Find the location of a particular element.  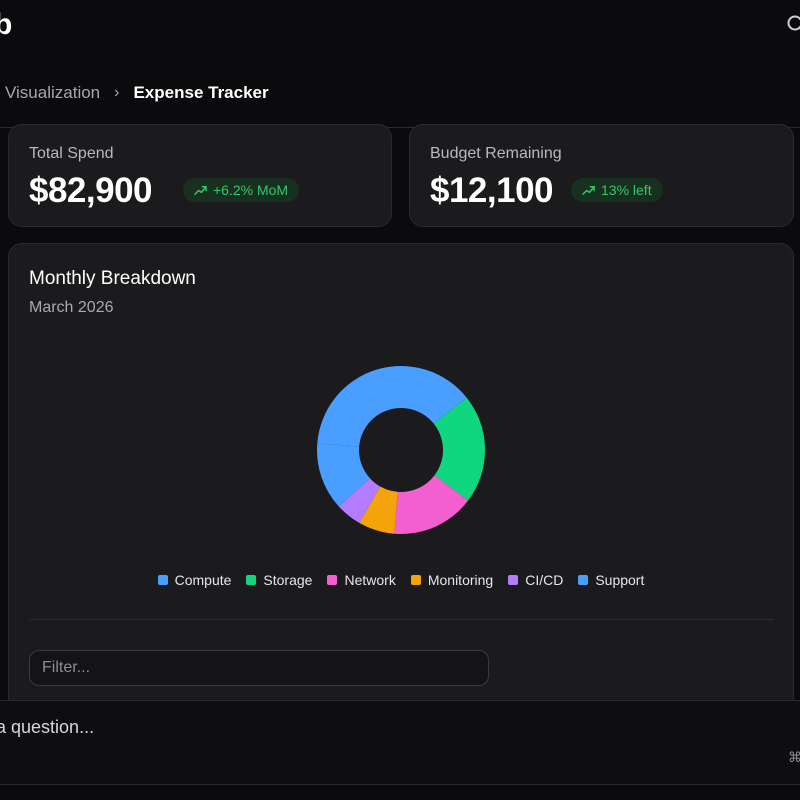

legend-label: CI/CD is located at coordinates (544, 580).